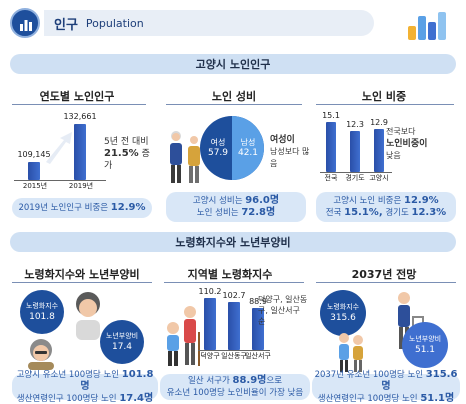  I want to click on share-box-line2-text: 전국, so click(333, 213).